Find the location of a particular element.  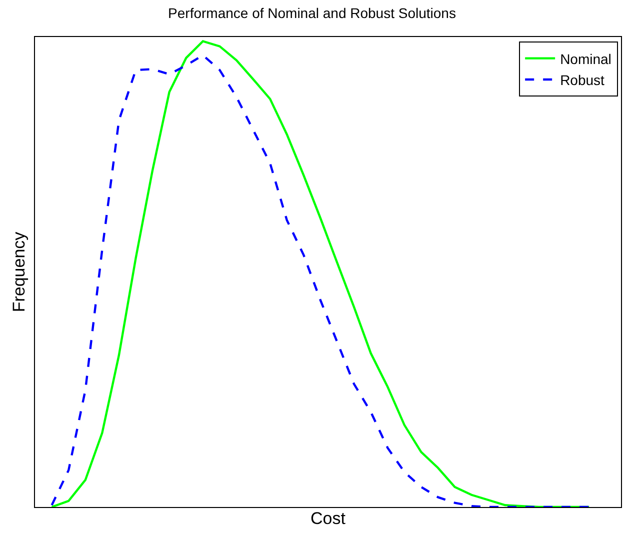

x-axis-title: Cost is located at coordinates (328, 518).